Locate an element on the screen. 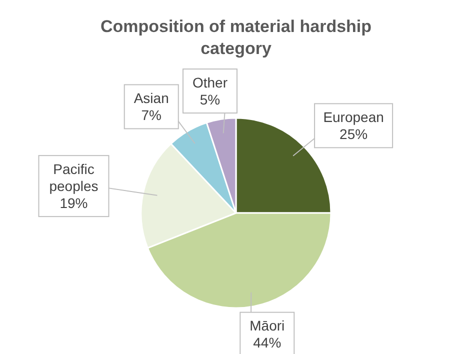 This screenshot has height=354, width=452. slice-label: Other is located at coordinates (210, 82).